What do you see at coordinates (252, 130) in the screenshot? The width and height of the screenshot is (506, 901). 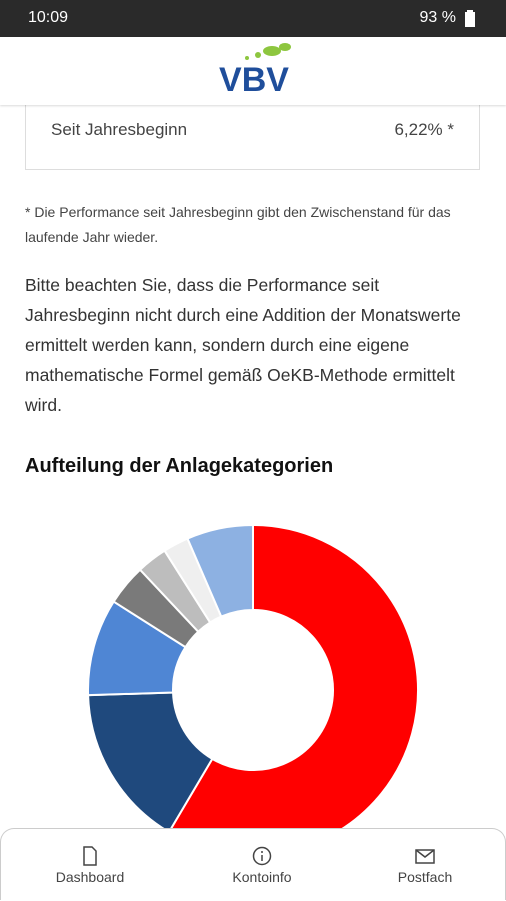 I see `performance-card: Seit Jahresbeginn 6,22% *` at bounding box center [252, 130].